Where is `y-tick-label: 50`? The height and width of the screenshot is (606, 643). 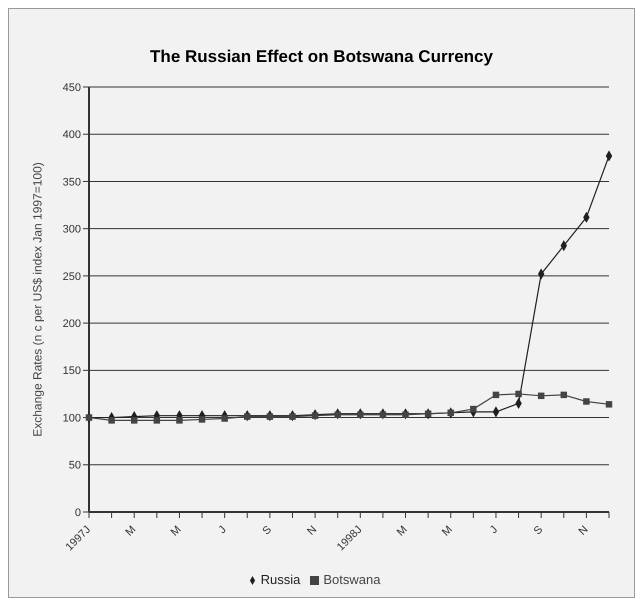 y-tick-label: 50 is located at coordinates (74, 466).